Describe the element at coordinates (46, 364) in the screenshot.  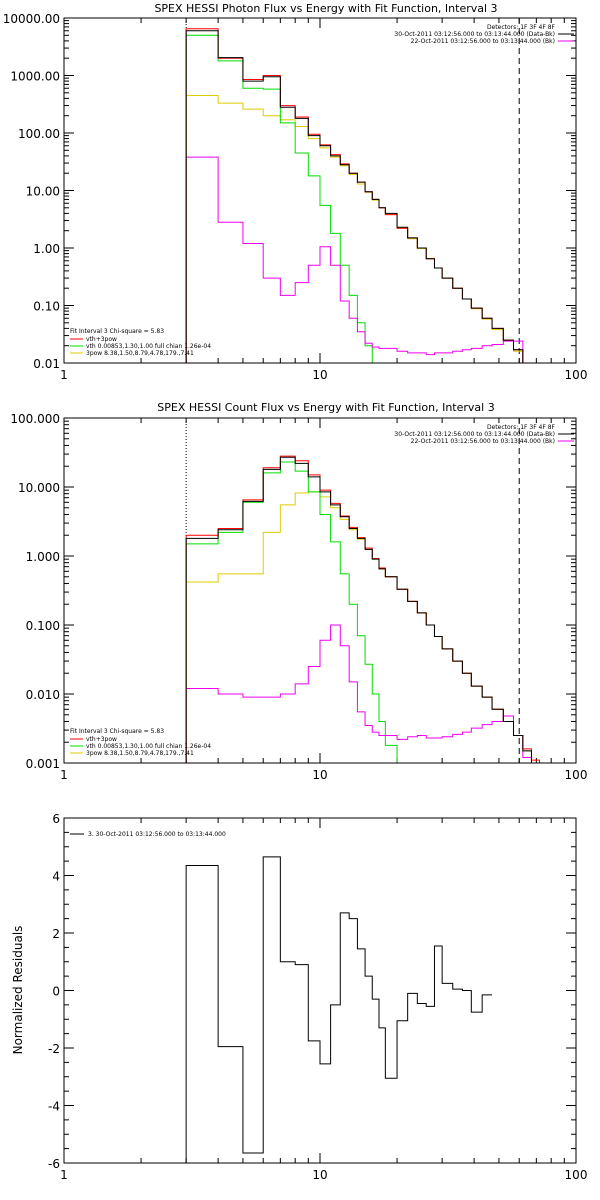
I see `photon-ytick-label: 0.01` at that location.